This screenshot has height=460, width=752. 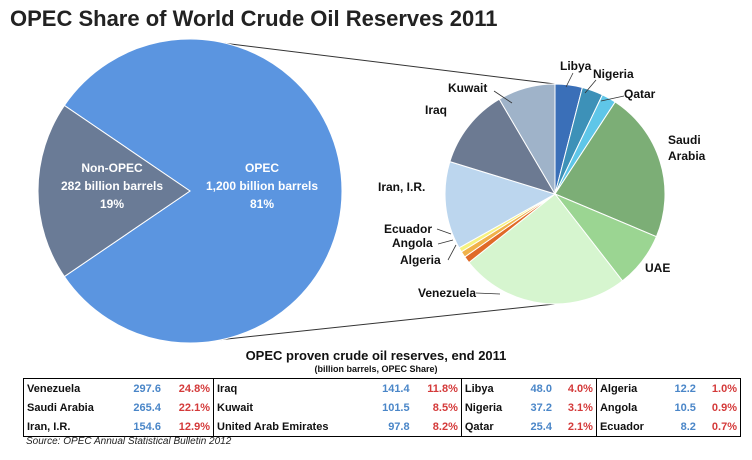 What do you see at coordinates (437, 388) in the screenshot?
I see `opec-share: 11.8%` at bounding box center [437, 388].